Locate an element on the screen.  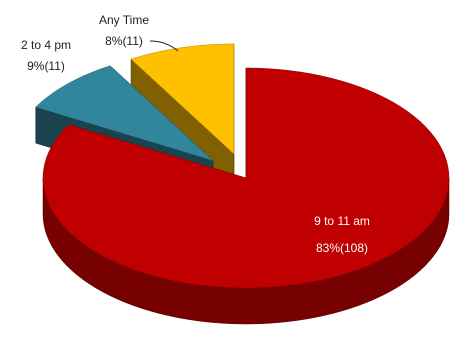
slice-2-to-4-pm-top is located at coordinates (124, 113).